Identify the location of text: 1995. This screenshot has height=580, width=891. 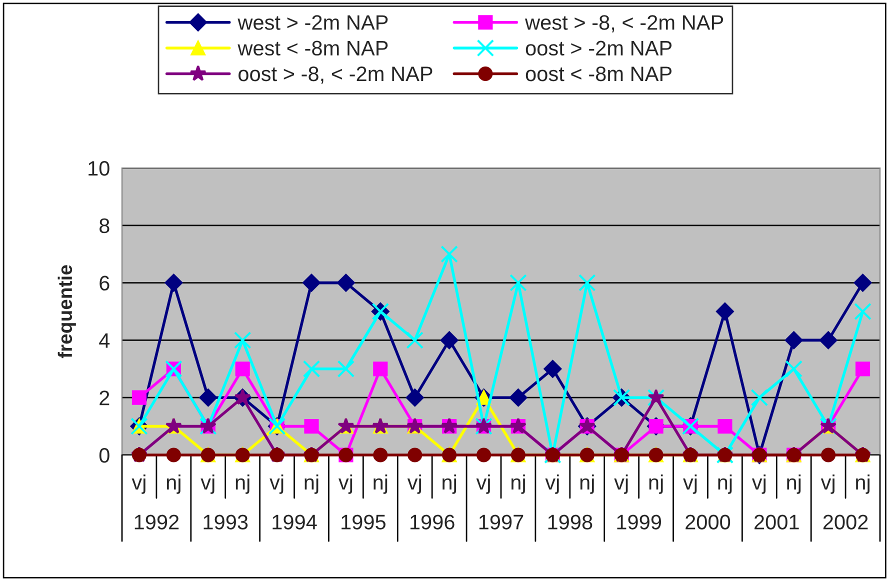
(364, 522).